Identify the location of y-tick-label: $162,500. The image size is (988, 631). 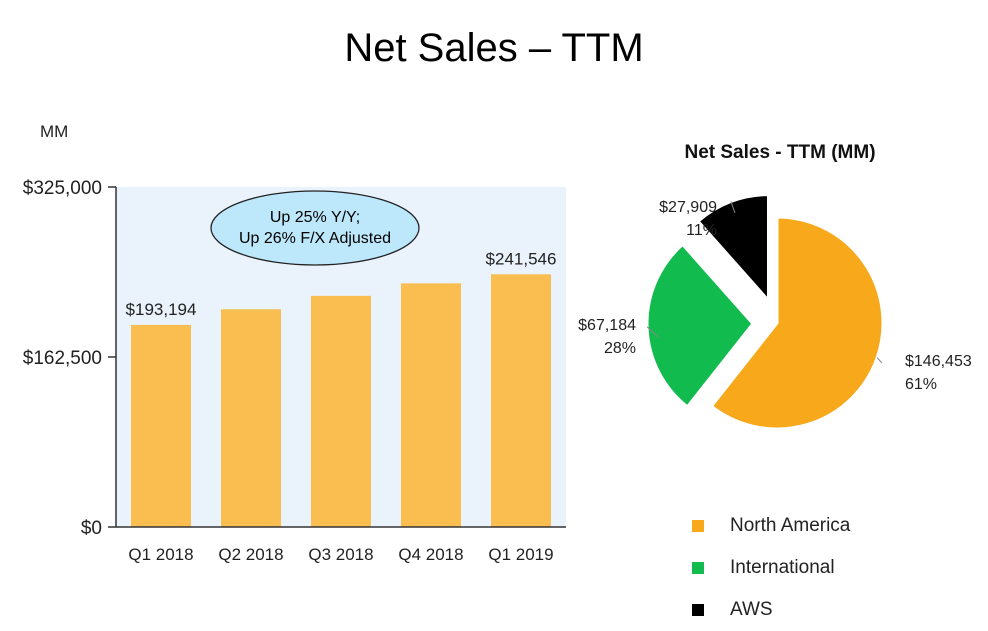
(62, 358).